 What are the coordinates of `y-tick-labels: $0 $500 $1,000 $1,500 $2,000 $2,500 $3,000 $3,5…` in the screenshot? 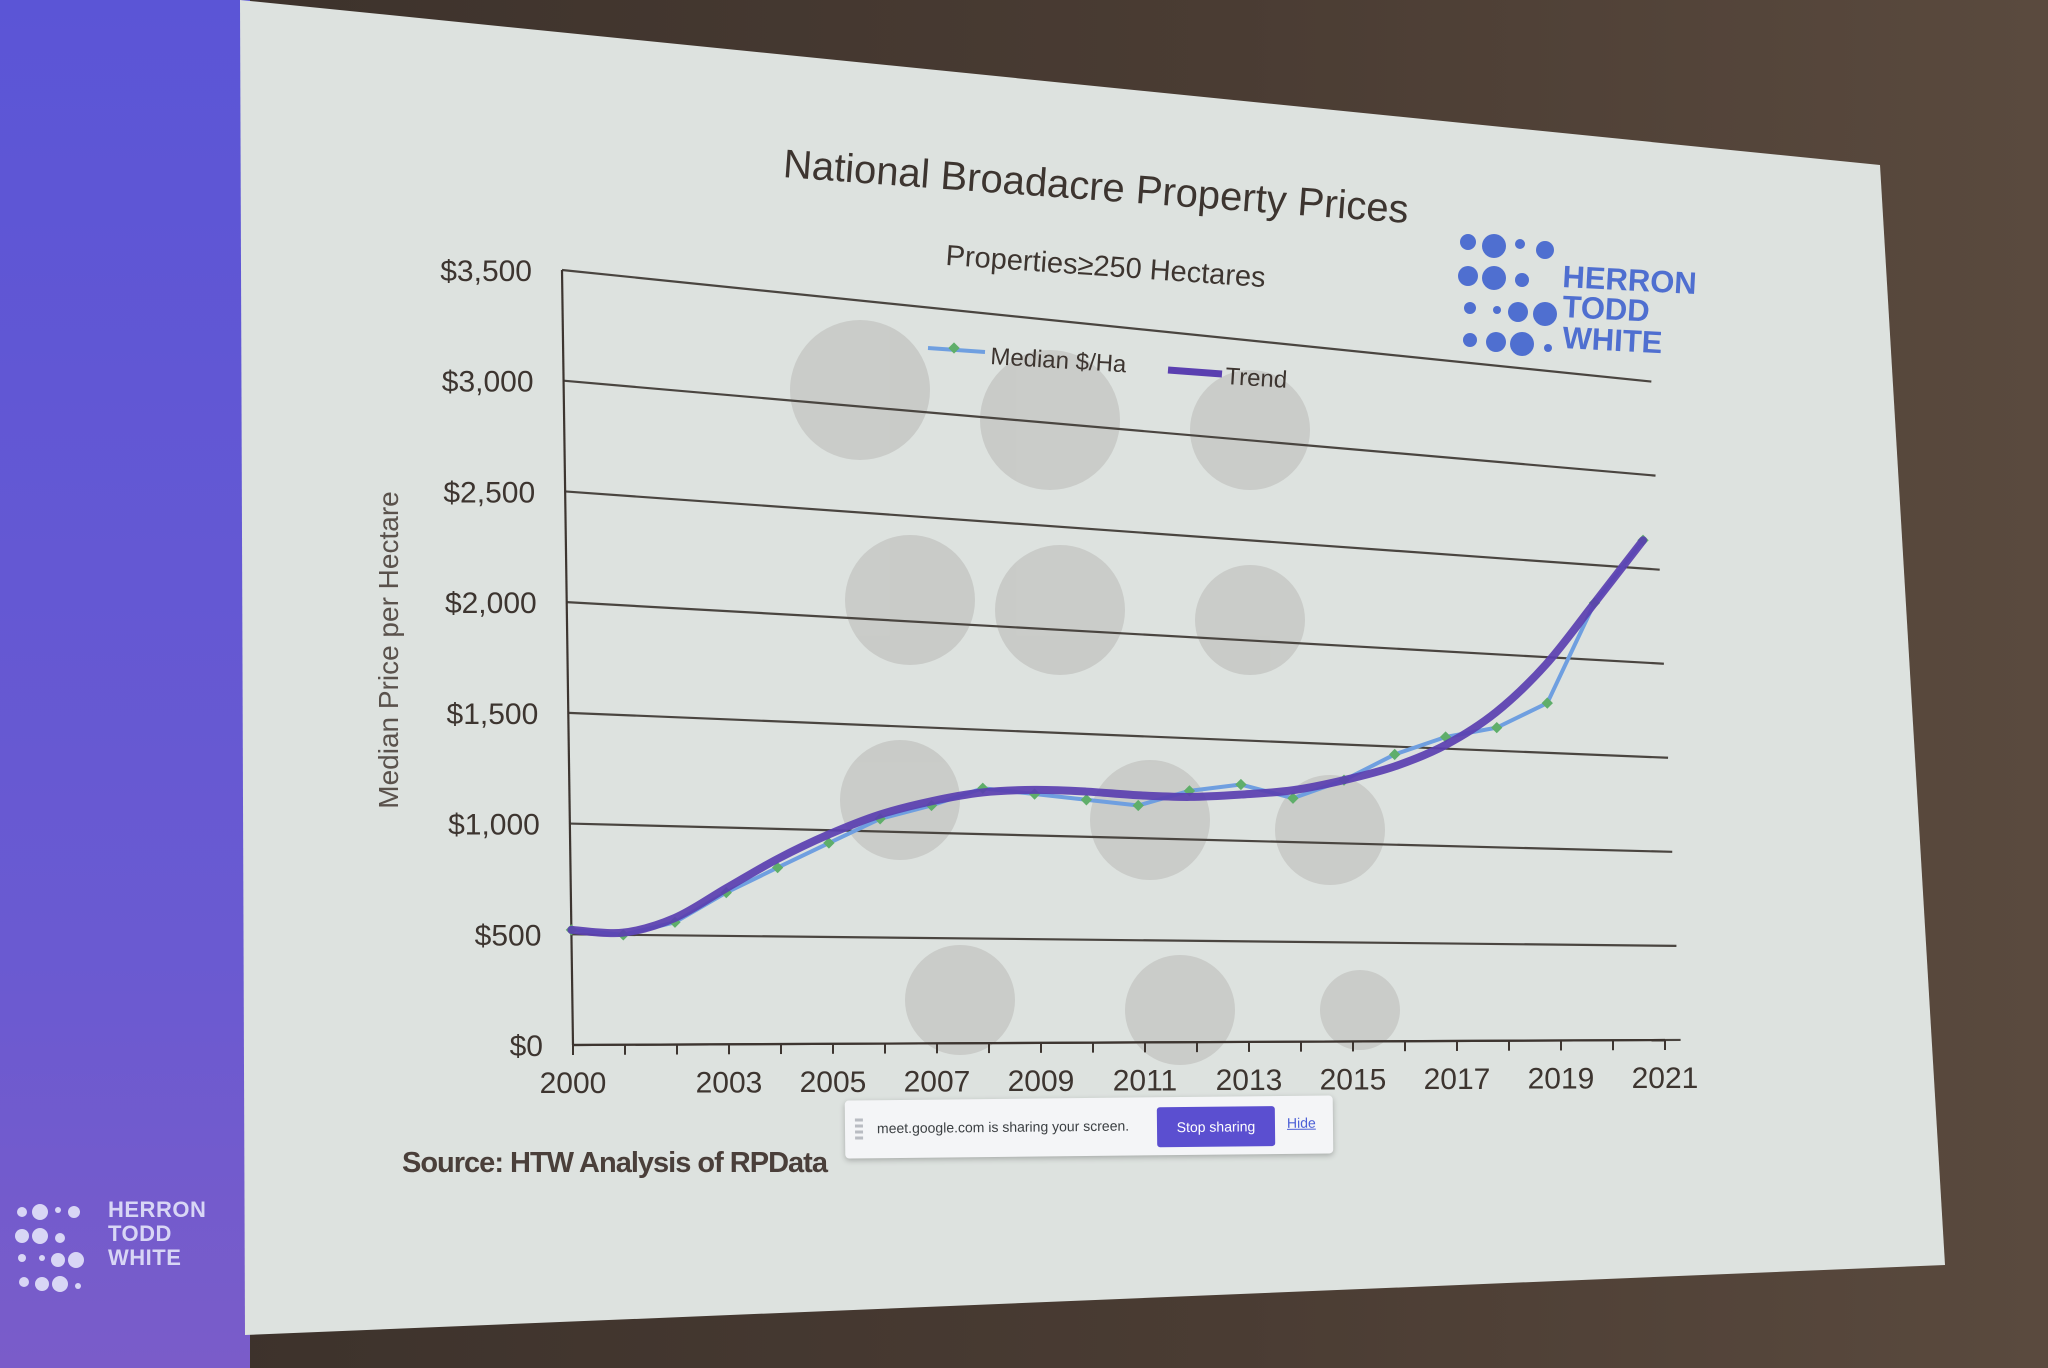 It's located at (491, 659).